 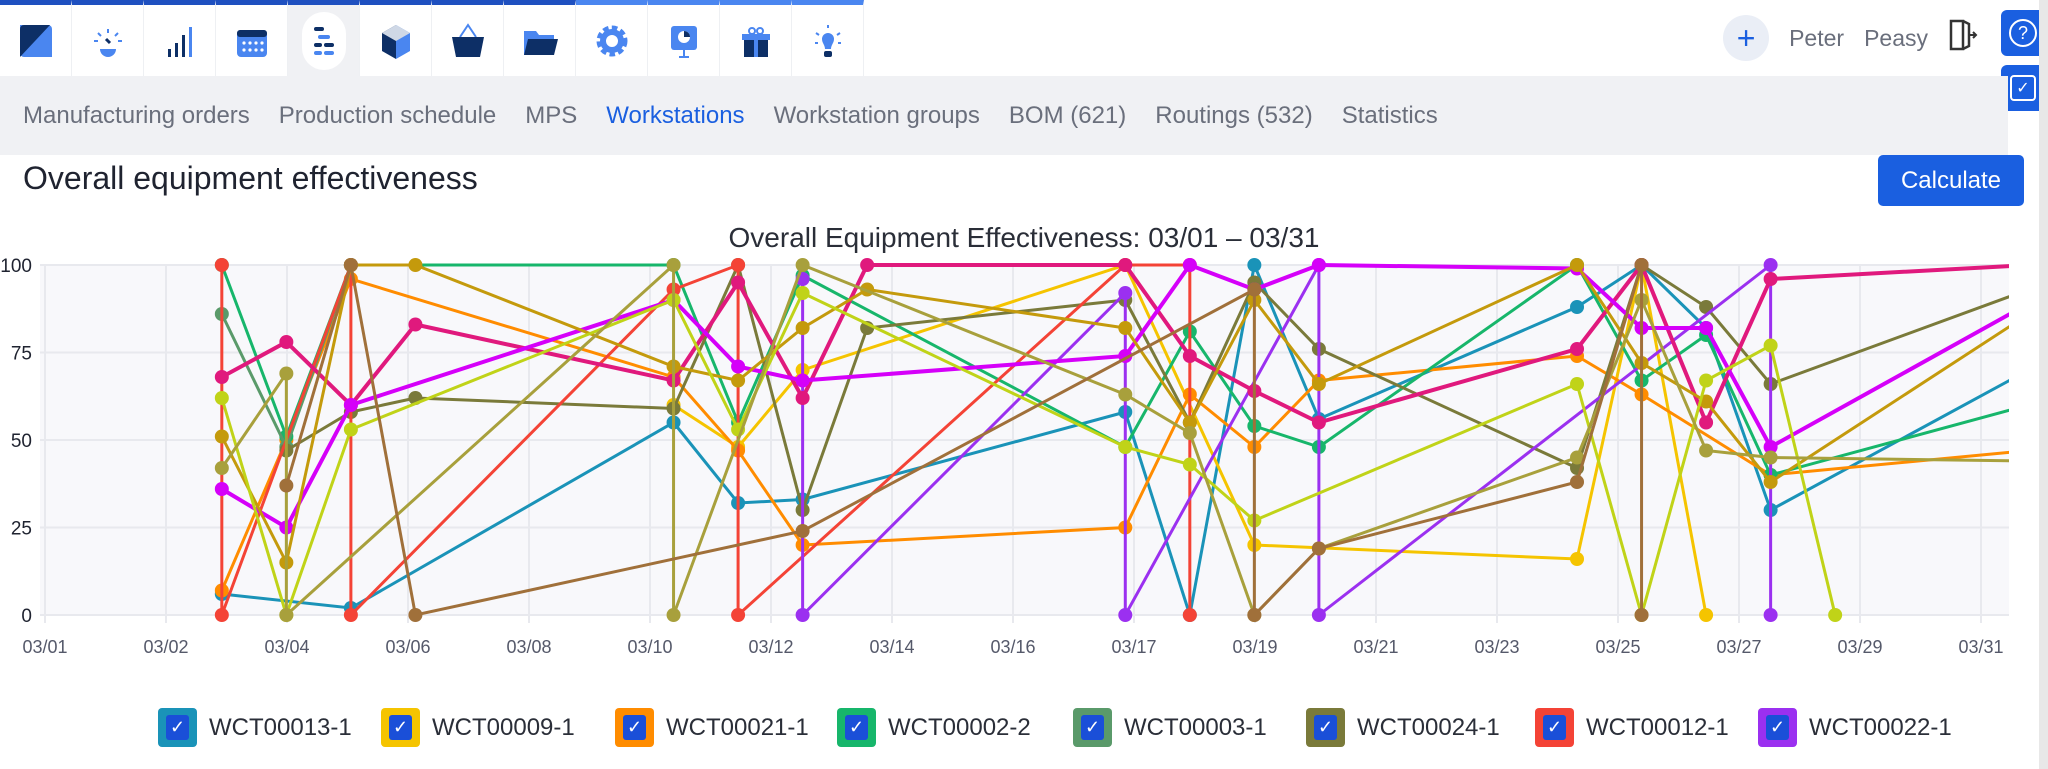 What do you see at coordinates (675, 115) in the screenshot?
I see `subnav-workstations: Workstations` at bounding box center [675, 115].